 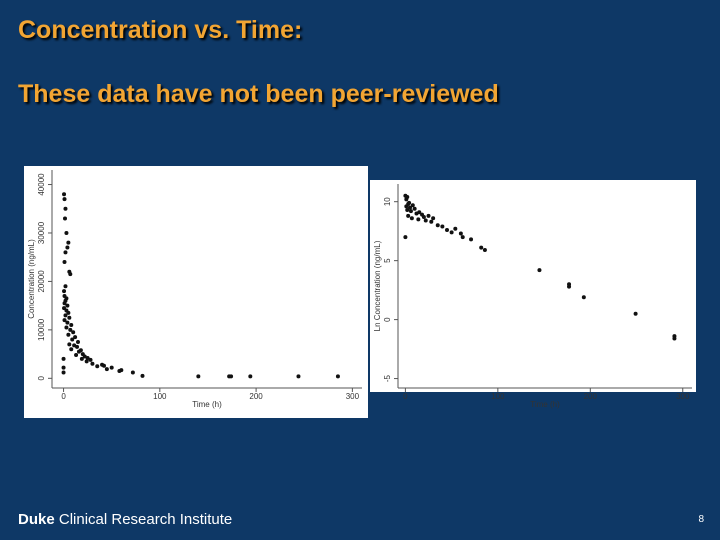 I want to click on footer-brand: Duke, so click(x=36, y=519).